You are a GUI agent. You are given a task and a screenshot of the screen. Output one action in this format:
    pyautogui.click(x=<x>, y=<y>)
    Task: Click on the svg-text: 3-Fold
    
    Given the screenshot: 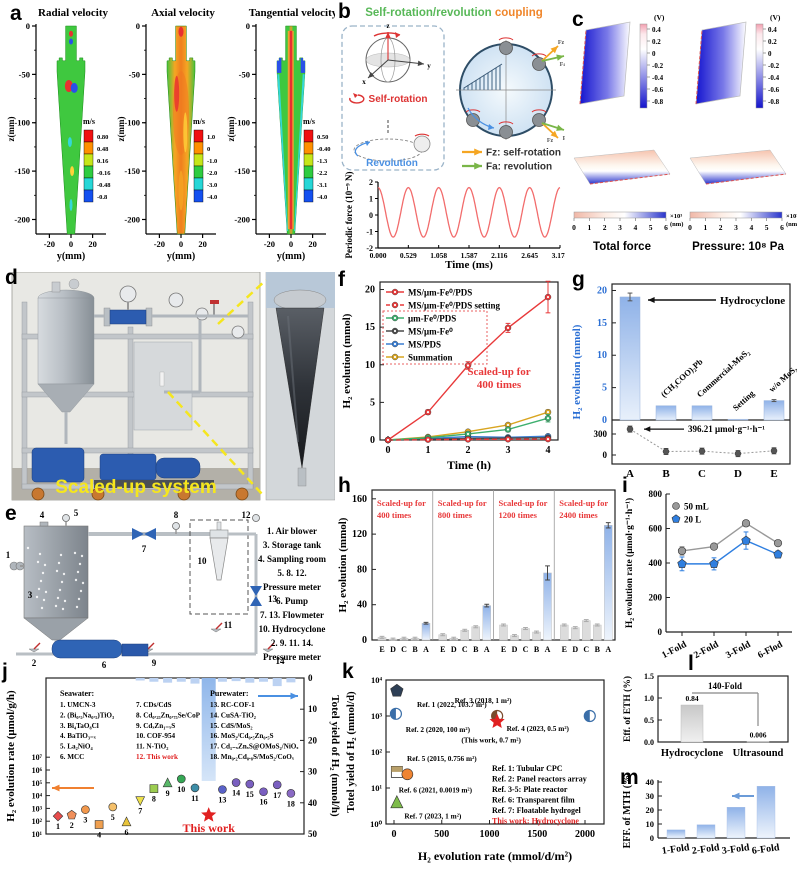 What is the action you would take?
    pyautogui.click(x=738, y=650)
    